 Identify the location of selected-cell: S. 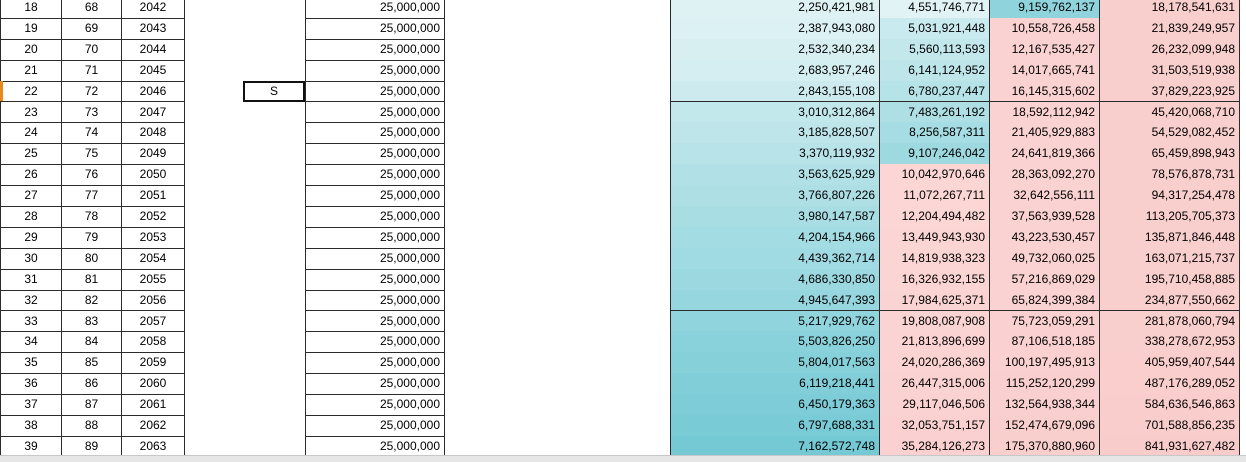
(274, 91).